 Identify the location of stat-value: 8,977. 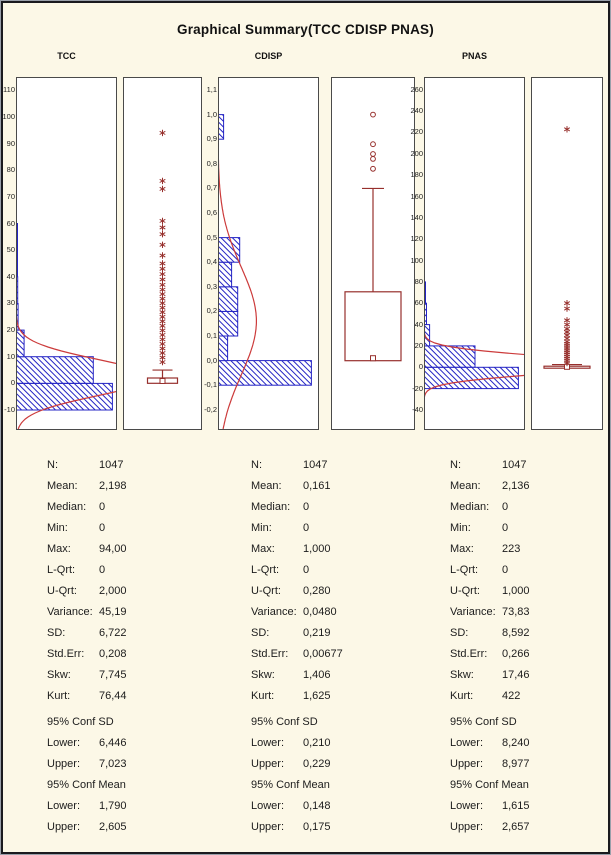
(516, 764).